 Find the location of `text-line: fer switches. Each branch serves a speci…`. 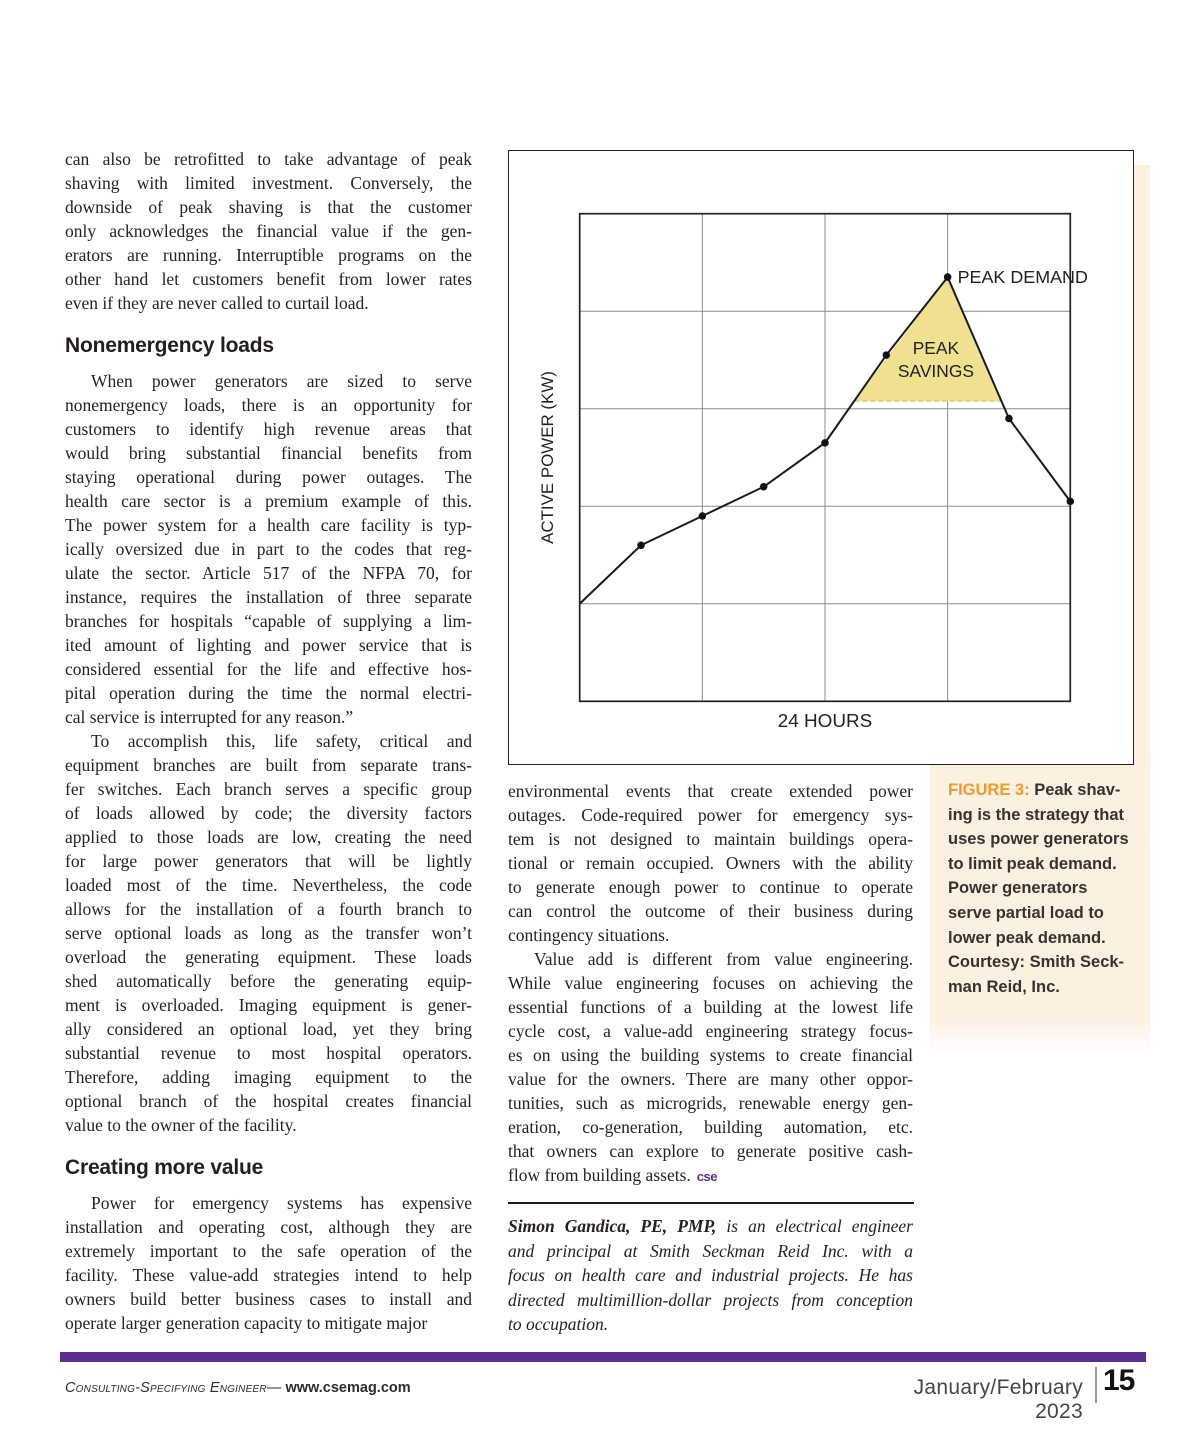

text-line: fer switches. Each branch serves a speci… is located at coordinates (268, 789).